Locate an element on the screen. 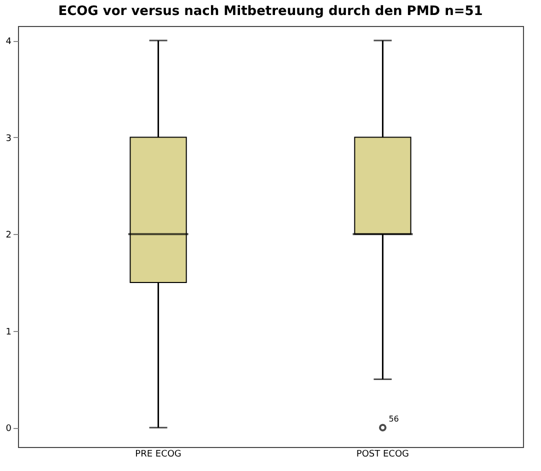  y-tick-label: 4 is located at coordinates (9, 42).